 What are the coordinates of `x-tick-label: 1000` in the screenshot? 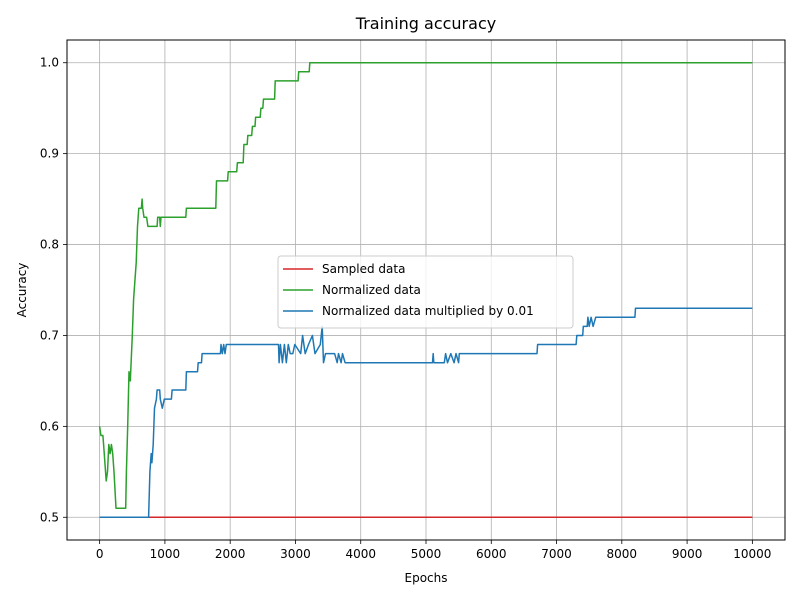 It's located at (165, 554).